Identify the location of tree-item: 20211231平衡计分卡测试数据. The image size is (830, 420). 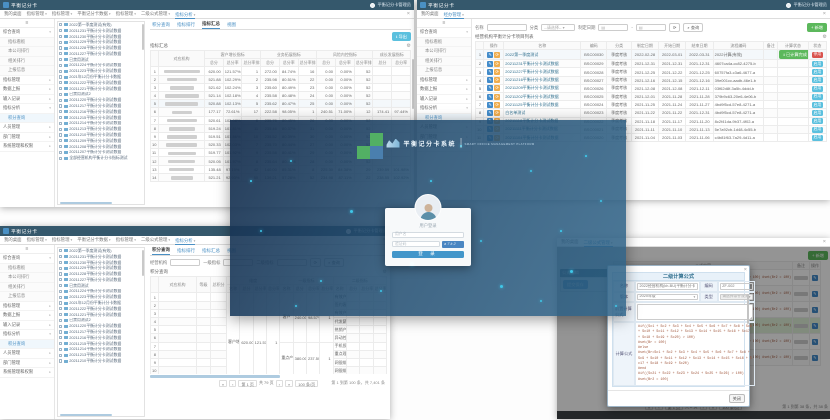
(101, 257).